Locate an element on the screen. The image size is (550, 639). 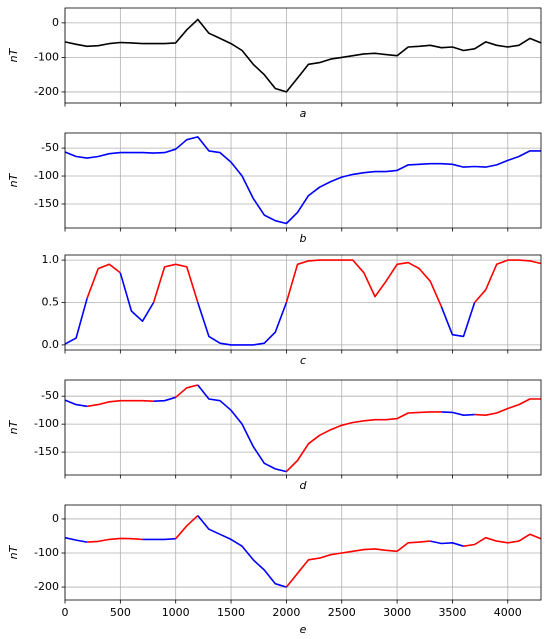
x-tick-label: 2000 is located at coordinates (286, 612).